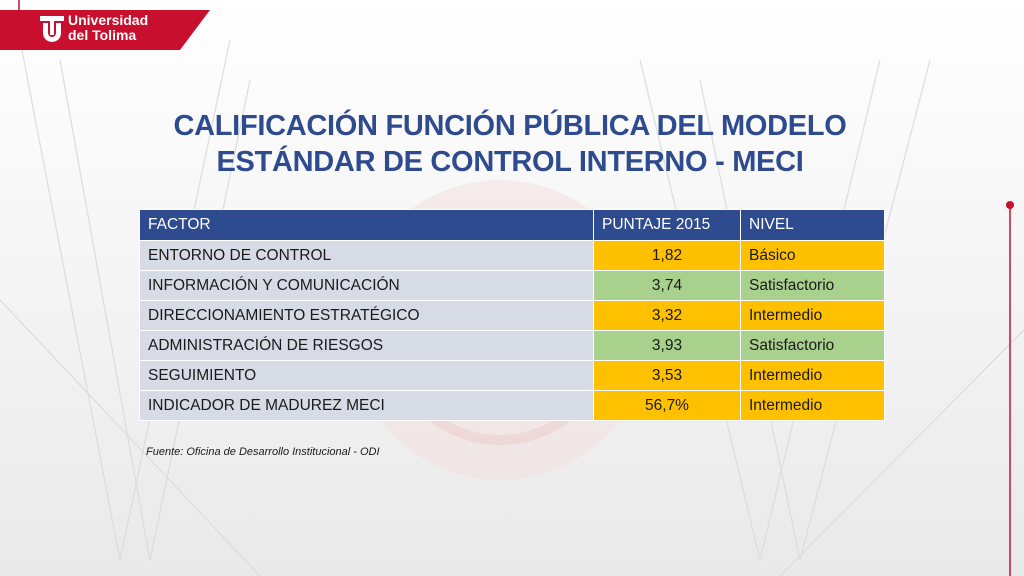 This screenshot has height=576, width=1024. I want to click on factor-cell: ADMINISTRACIÓN DE RIESGOS, so click(366, 345).